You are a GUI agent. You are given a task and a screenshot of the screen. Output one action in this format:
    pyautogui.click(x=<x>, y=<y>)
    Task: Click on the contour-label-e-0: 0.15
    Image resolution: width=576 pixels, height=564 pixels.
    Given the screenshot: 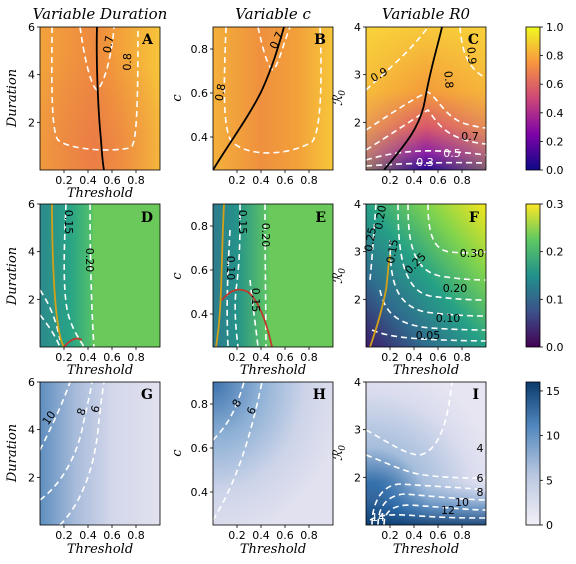 What is the action you would take?
    pyautogui.click(x=242, y=222)
    